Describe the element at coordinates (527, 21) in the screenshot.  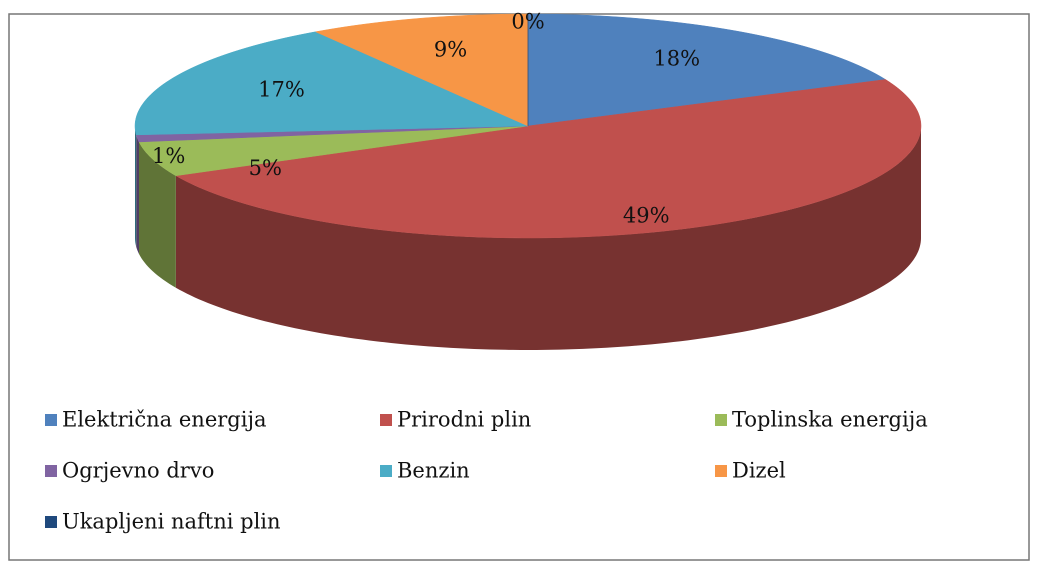
I see `data-label: 0%` at that location.